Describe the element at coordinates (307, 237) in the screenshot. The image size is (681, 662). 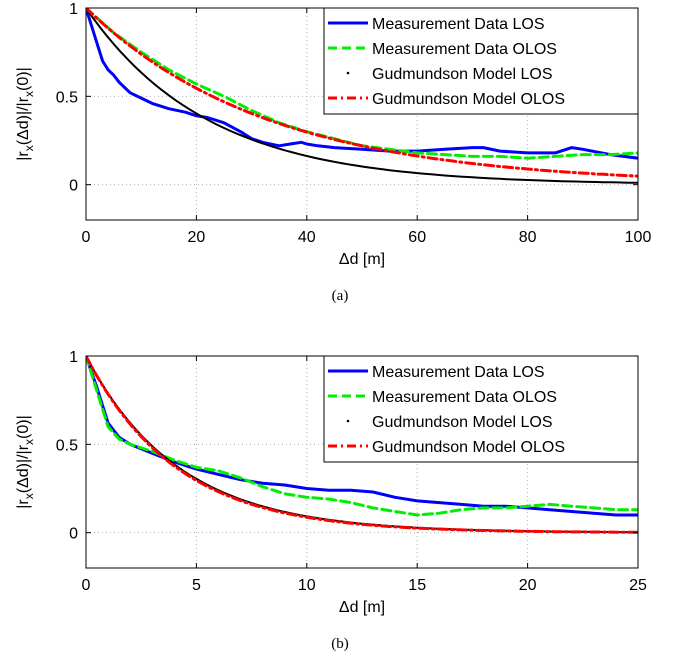
I see `x-tick-label: 40` at that location.